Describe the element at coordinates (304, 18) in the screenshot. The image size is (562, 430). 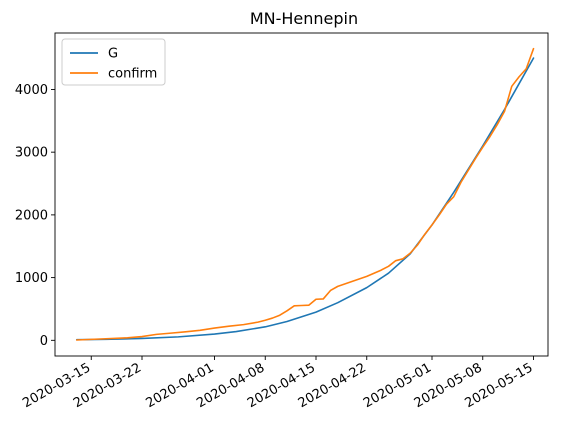
I see `chart-title: MN-Hennepin` at that location.